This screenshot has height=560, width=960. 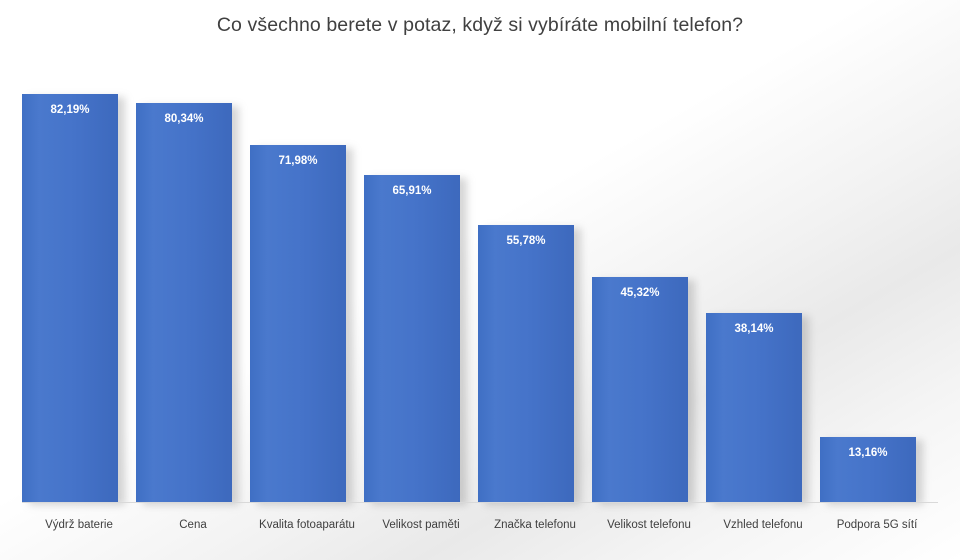 What do you see at coordinates (307, 525) in the screenshot?
I see `category-label: Kvalita fotoaparátu` at bounding box center [307, 525].